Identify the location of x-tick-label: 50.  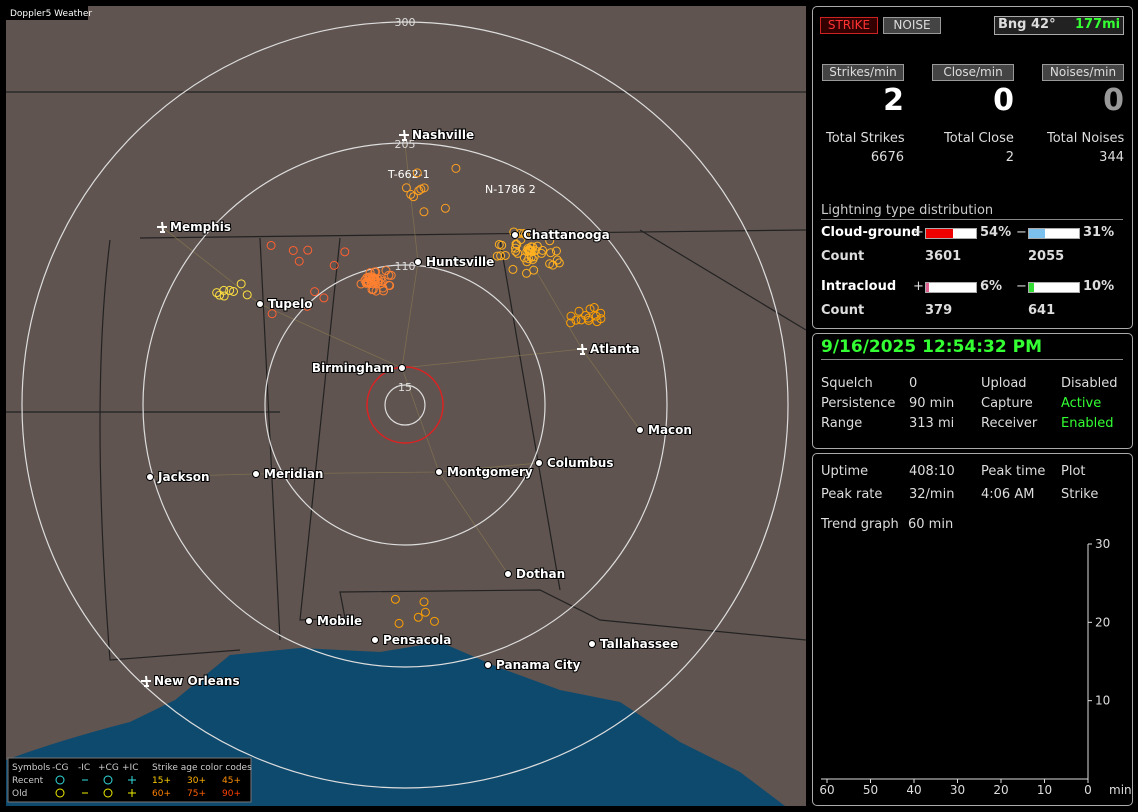
(870, 790).